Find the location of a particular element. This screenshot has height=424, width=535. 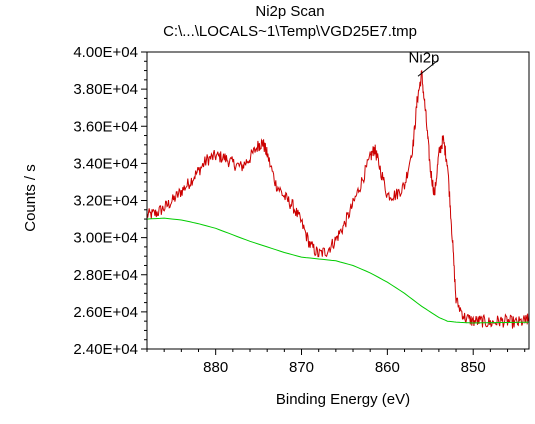

peak-annotation-label: Ni2p is located at coordinates (424, 57).